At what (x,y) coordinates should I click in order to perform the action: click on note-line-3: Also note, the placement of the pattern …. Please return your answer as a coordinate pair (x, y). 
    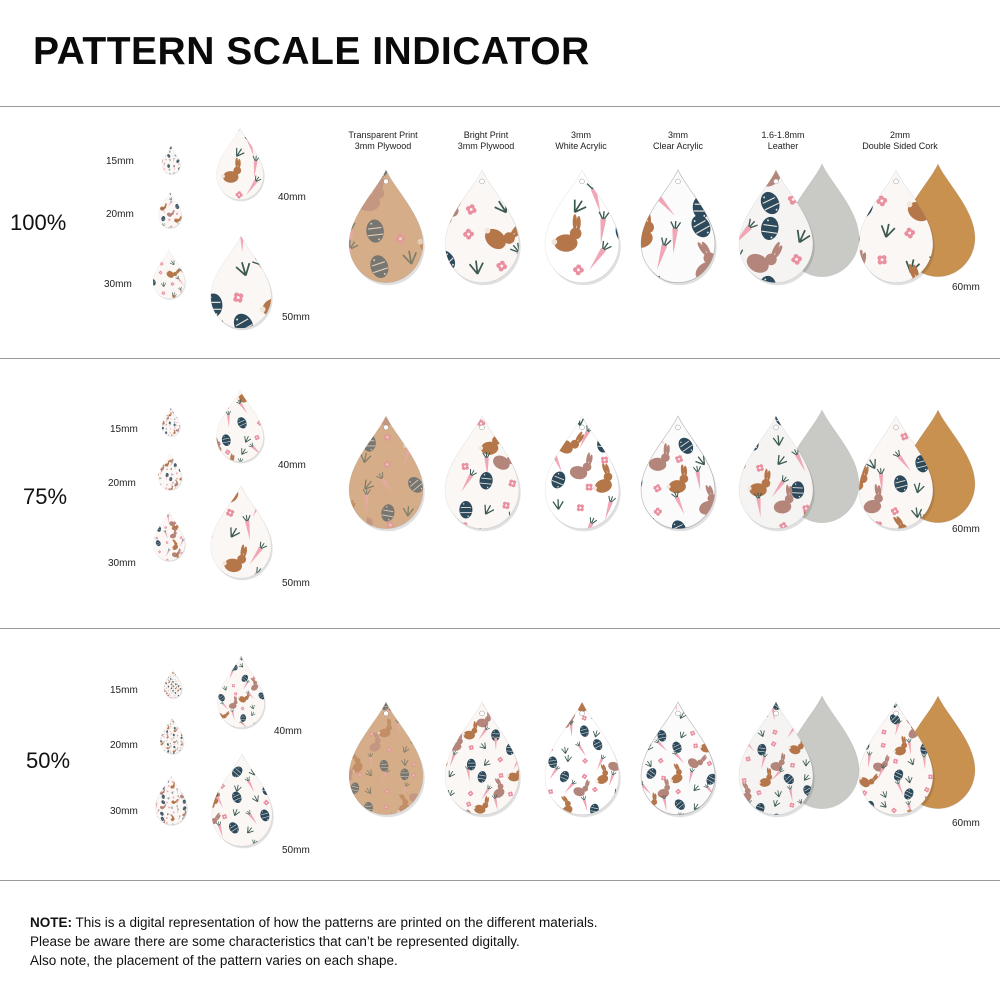
    Looking at the image, I should click on (214, 960).